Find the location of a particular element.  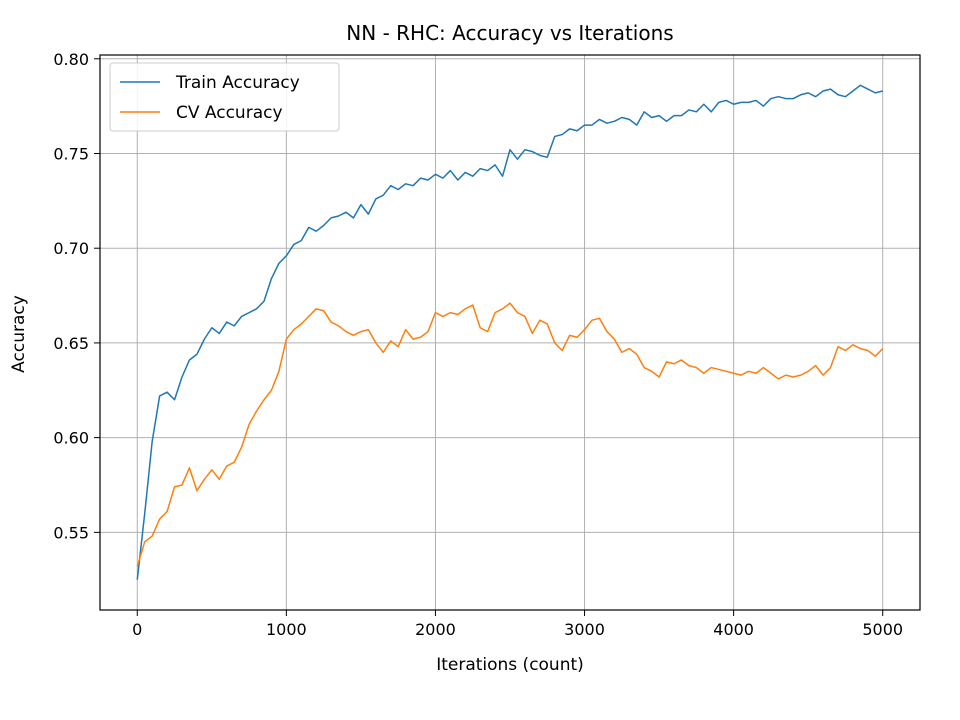

y-tick-label: 0.80 is located at coordinates (71, 59).